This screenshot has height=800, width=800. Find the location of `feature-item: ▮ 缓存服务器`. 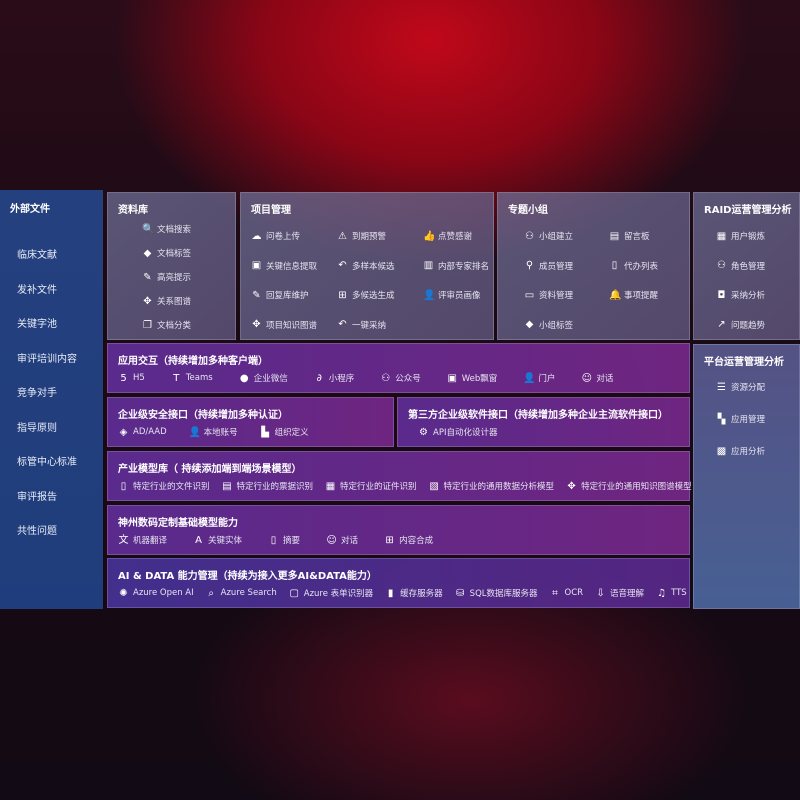

feature-item: ▮ 缓存服务器 is located at coordinates (414, 593).